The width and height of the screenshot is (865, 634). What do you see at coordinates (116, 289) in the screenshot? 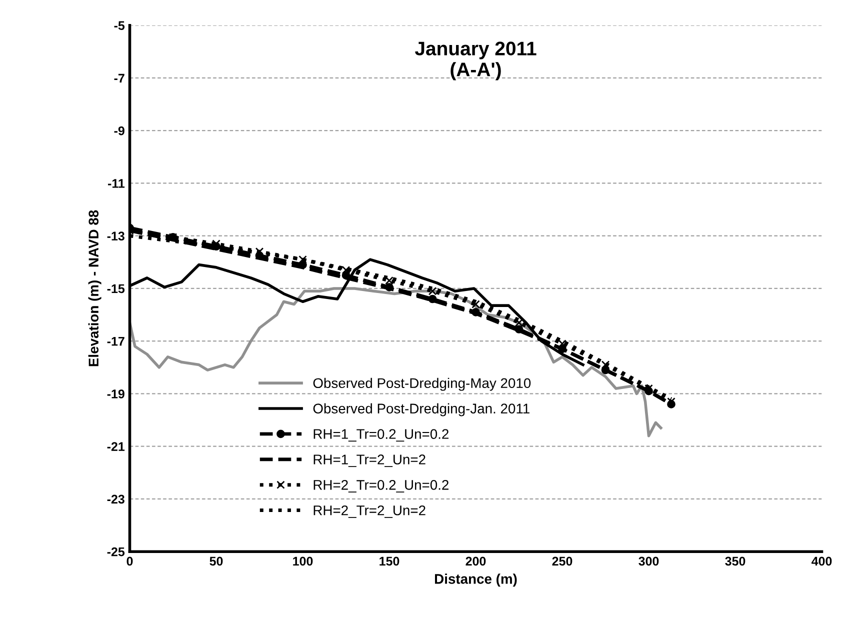
I see `y-tick-label: -15` at bounding box center [116, 289].